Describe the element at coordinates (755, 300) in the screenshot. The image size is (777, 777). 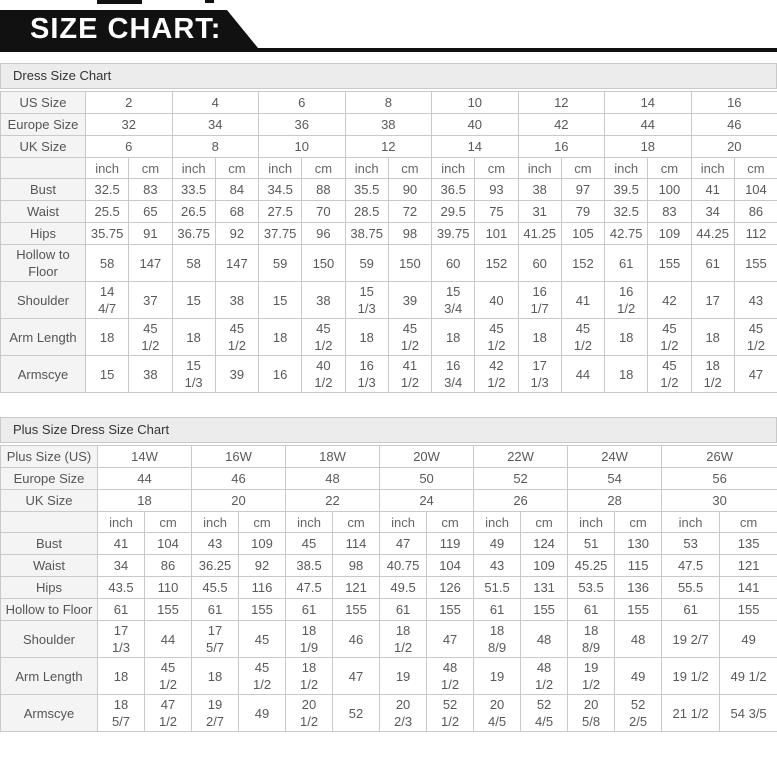
I see `measure-cell-cm: 43` at that location.